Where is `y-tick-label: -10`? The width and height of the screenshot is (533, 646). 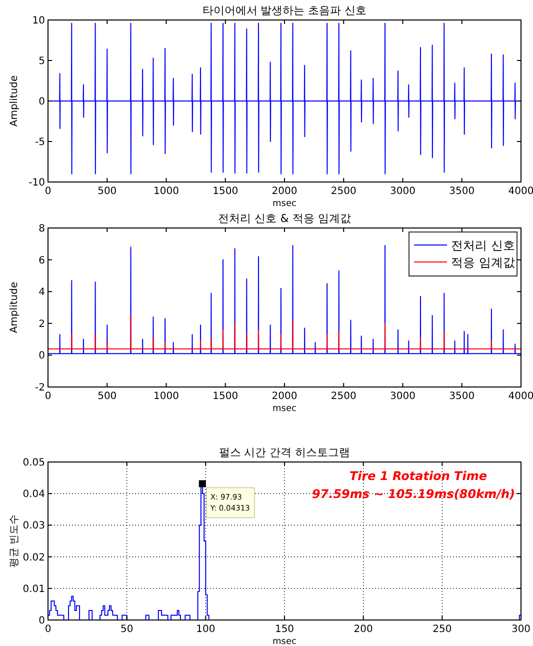 y-tick-label: -10 is located at coordinates (36, 183).